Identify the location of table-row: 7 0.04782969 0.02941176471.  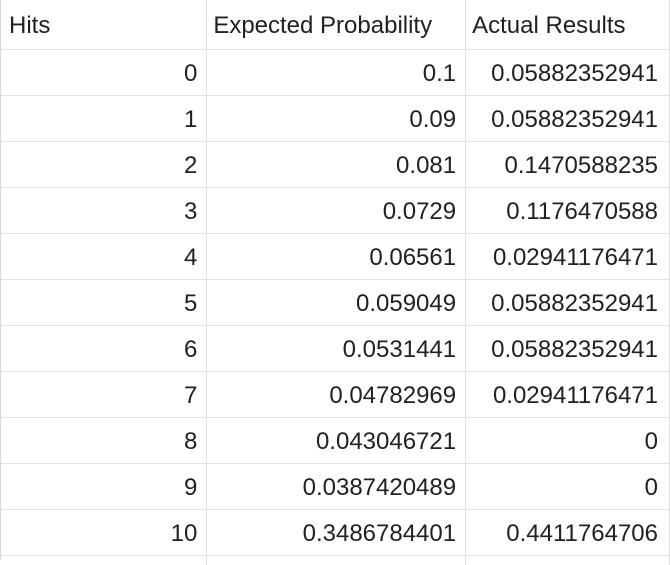
(335, 394).